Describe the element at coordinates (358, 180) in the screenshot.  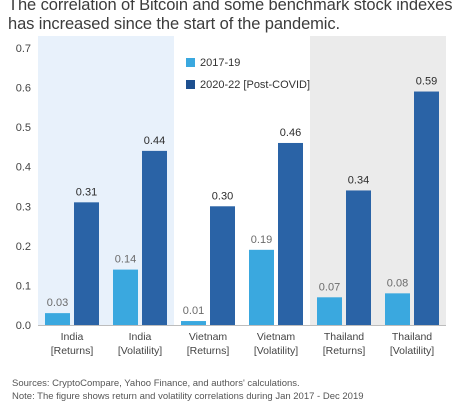
I see `data-label: 0.34` at that location.